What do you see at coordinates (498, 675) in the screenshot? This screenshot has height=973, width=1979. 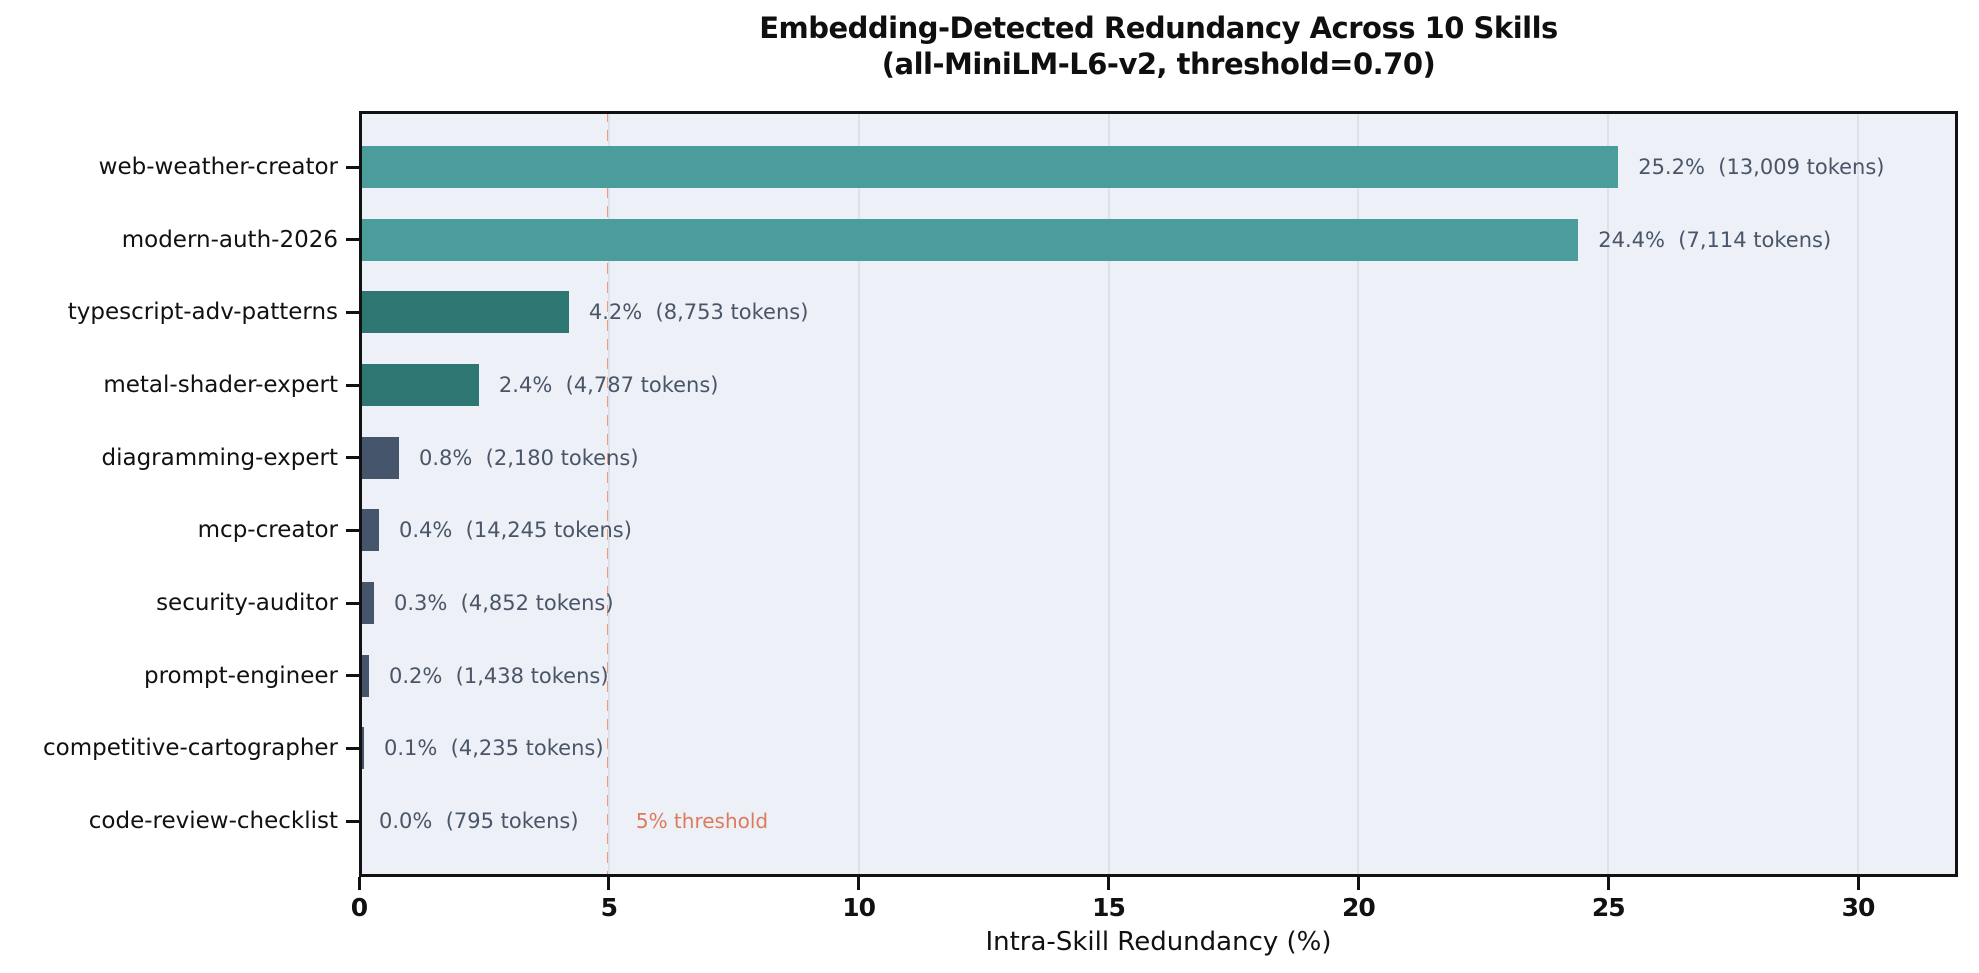 I see `bar-value-label: 0.2% (1,438 tokens)` at bounding box center [498, 675].